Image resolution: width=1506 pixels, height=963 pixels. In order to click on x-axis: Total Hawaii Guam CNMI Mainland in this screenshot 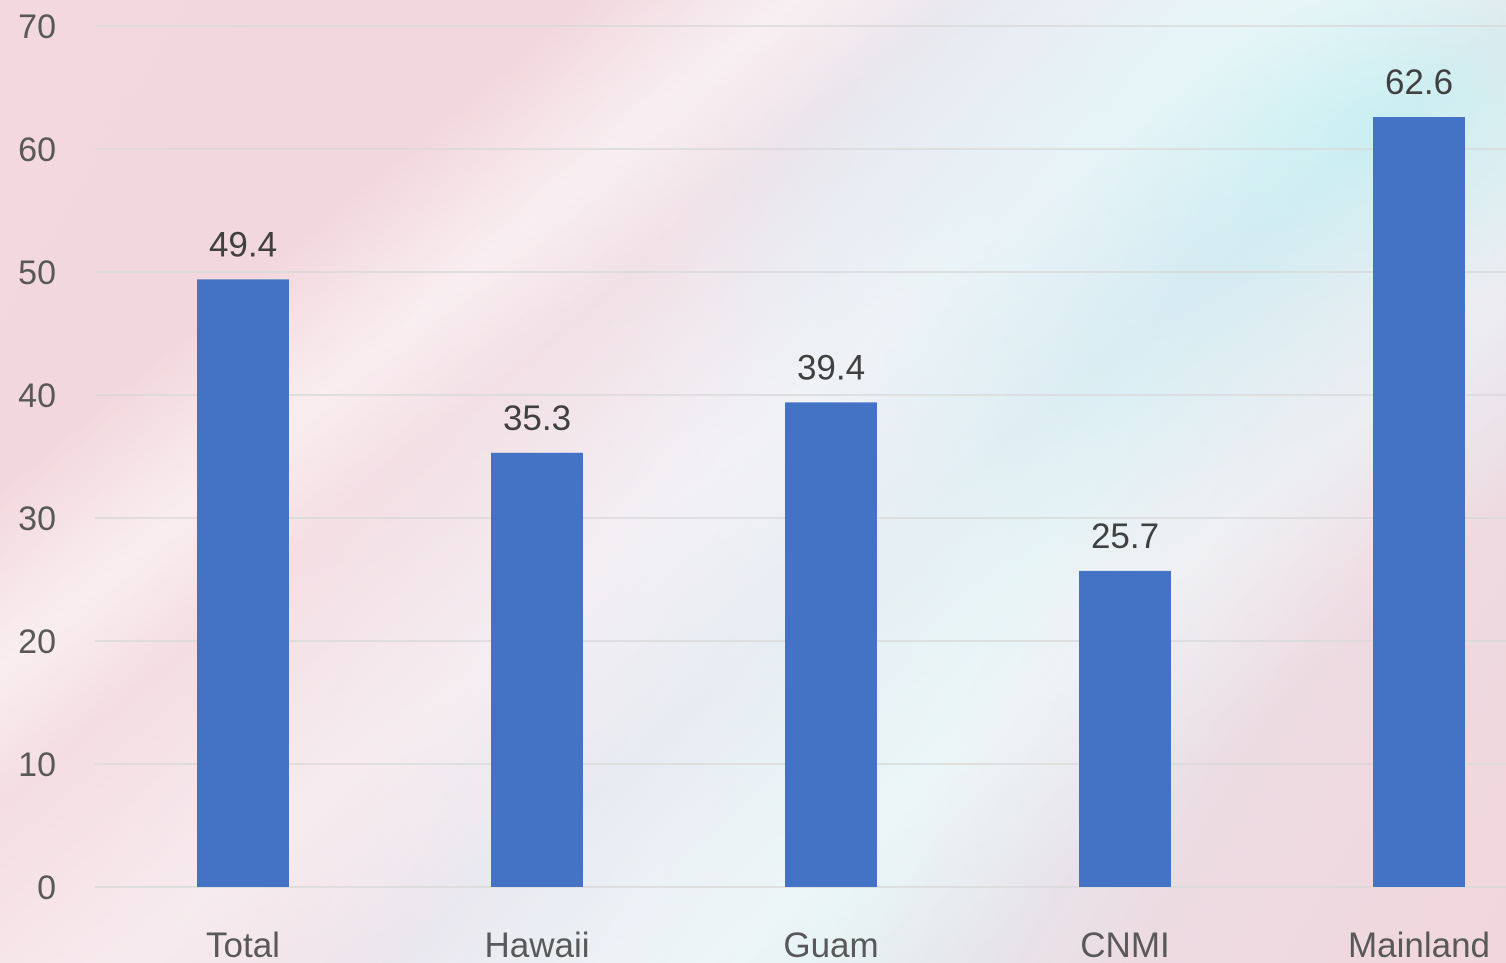, I will do `click(848, 944)`.